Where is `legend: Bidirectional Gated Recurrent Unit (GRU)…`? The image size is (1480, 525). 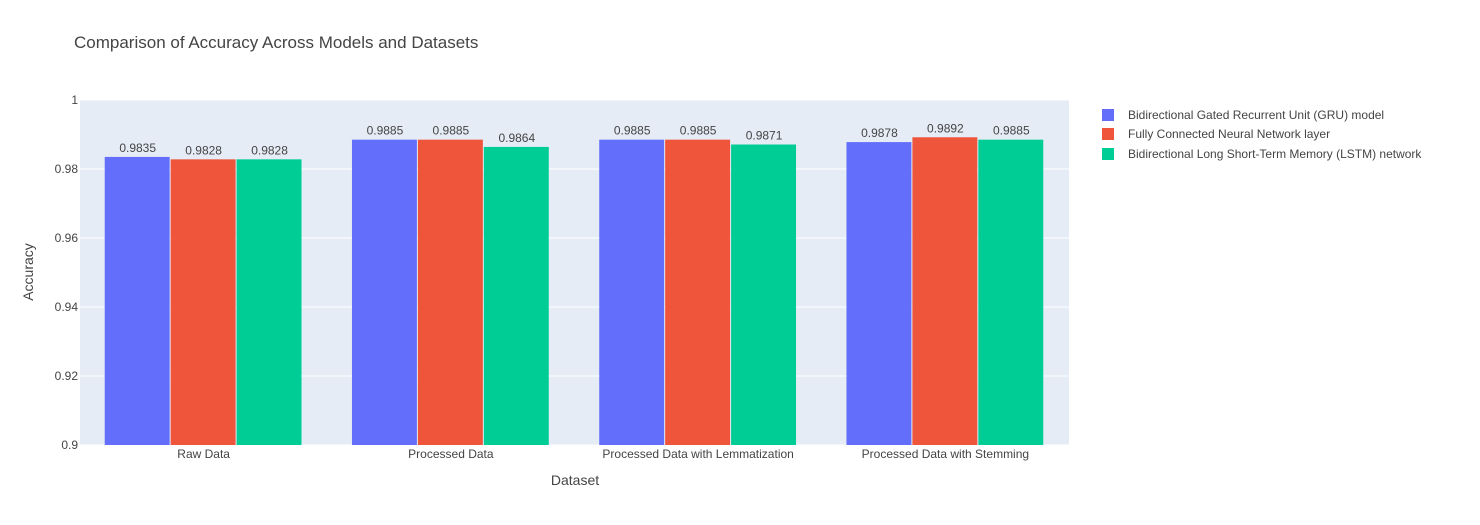
legend: Bidirectional Gated Recurrent Unit (GRU)… is located at coordinates (1261, 134).